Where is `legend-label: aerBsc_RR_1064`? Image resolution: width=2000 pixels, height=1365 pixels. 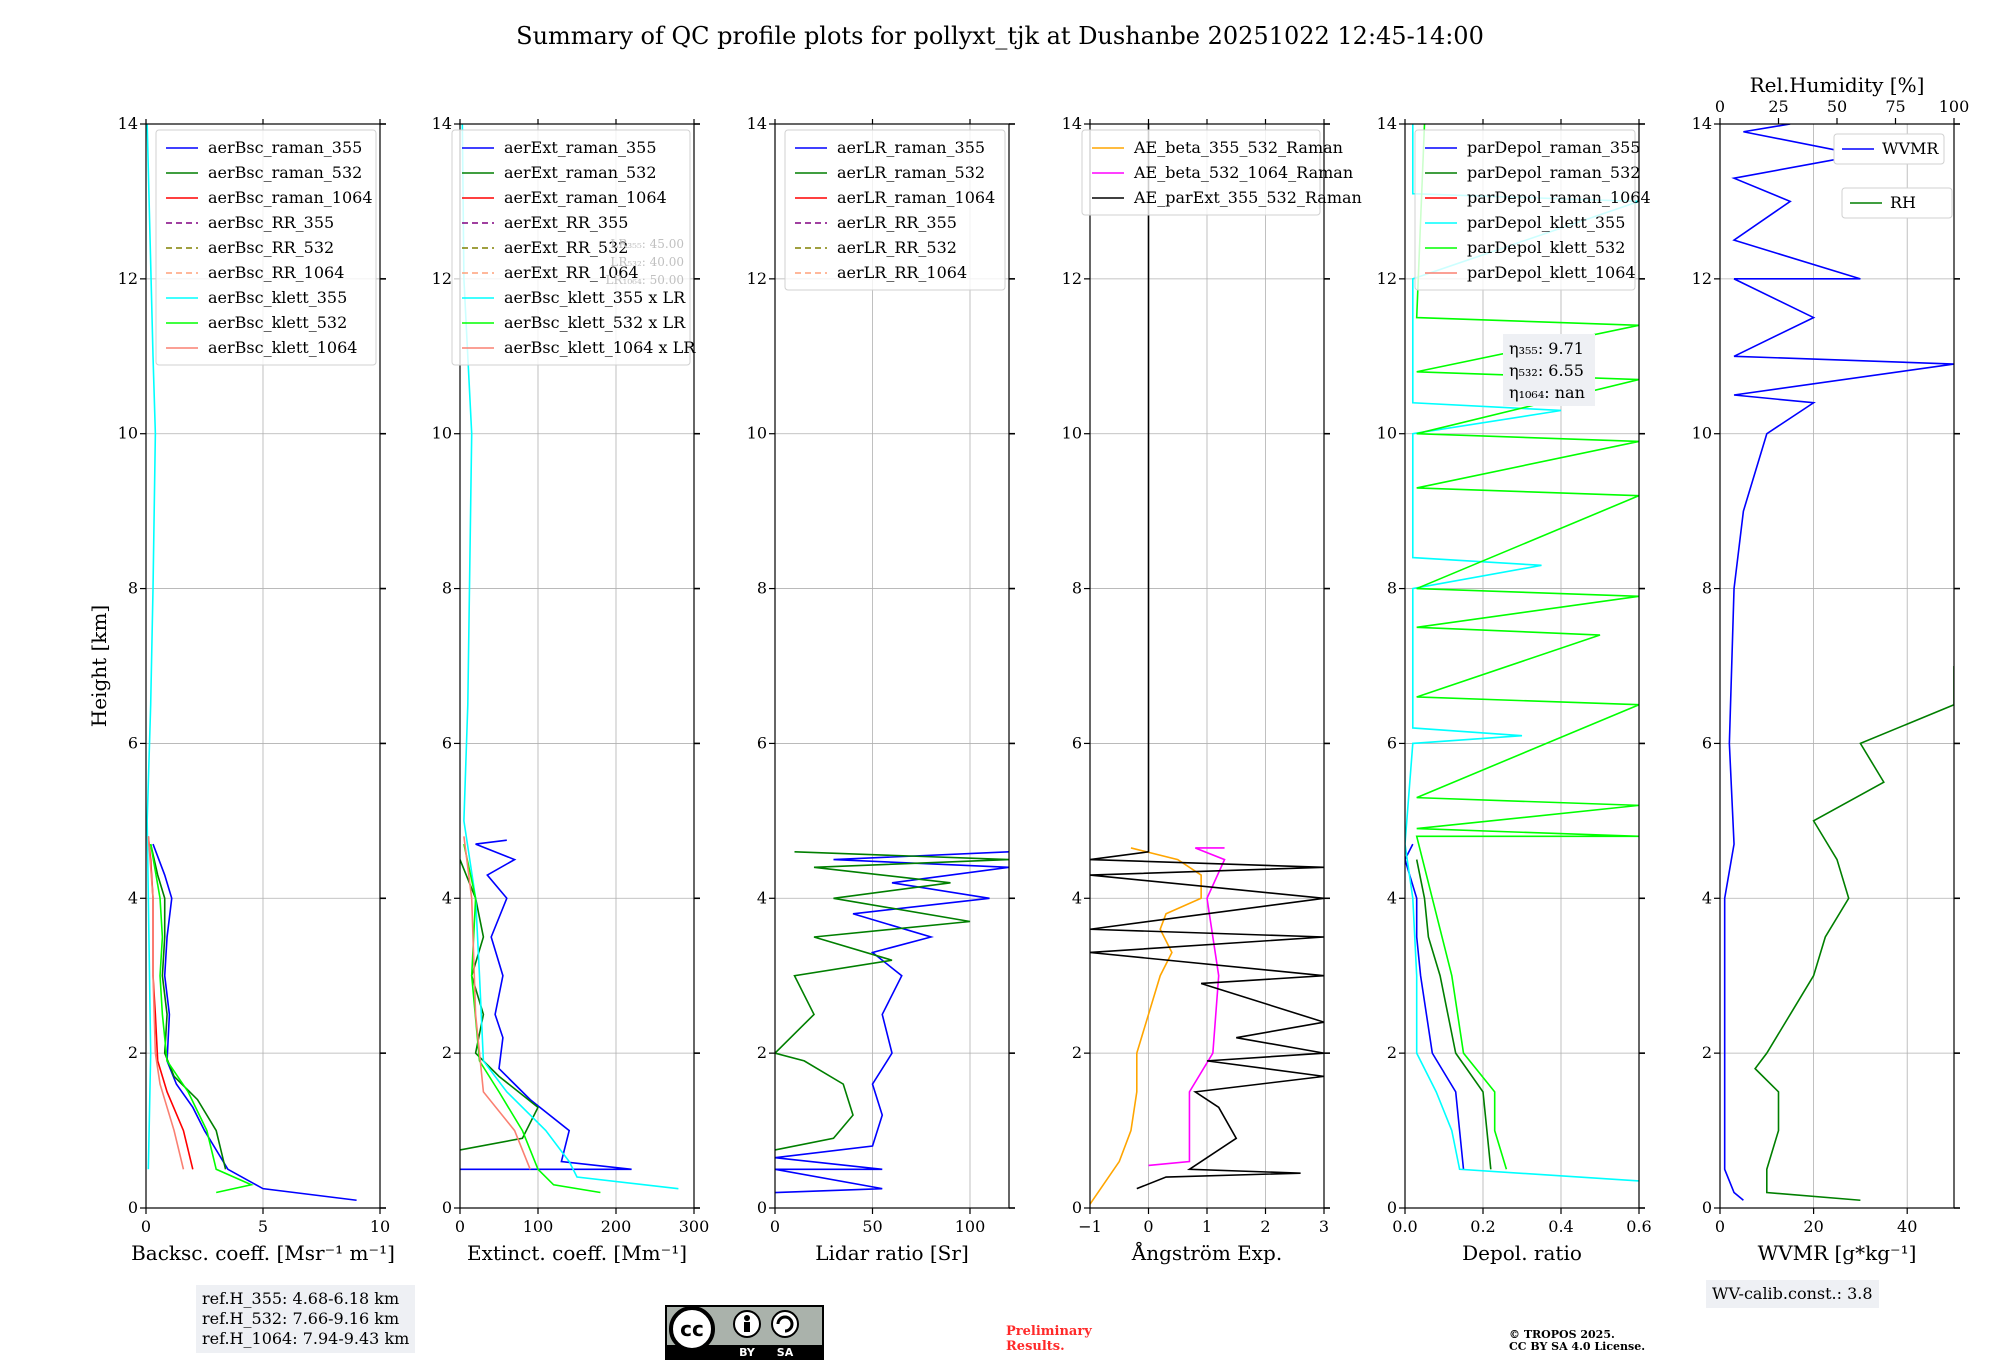 legend-label: aerBsc_RR_1064 is located at coordinates (276, 272).